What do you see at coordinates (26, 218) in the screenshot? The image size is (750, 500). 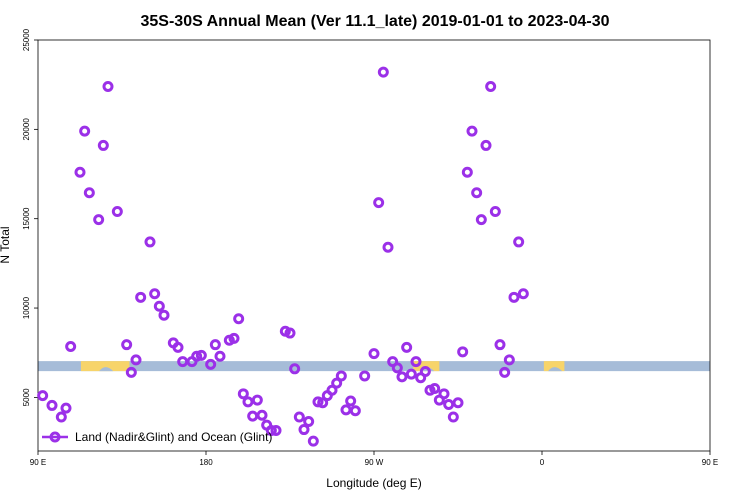 I see `y-tick-label: 15000` at bounding box center [26, 218].